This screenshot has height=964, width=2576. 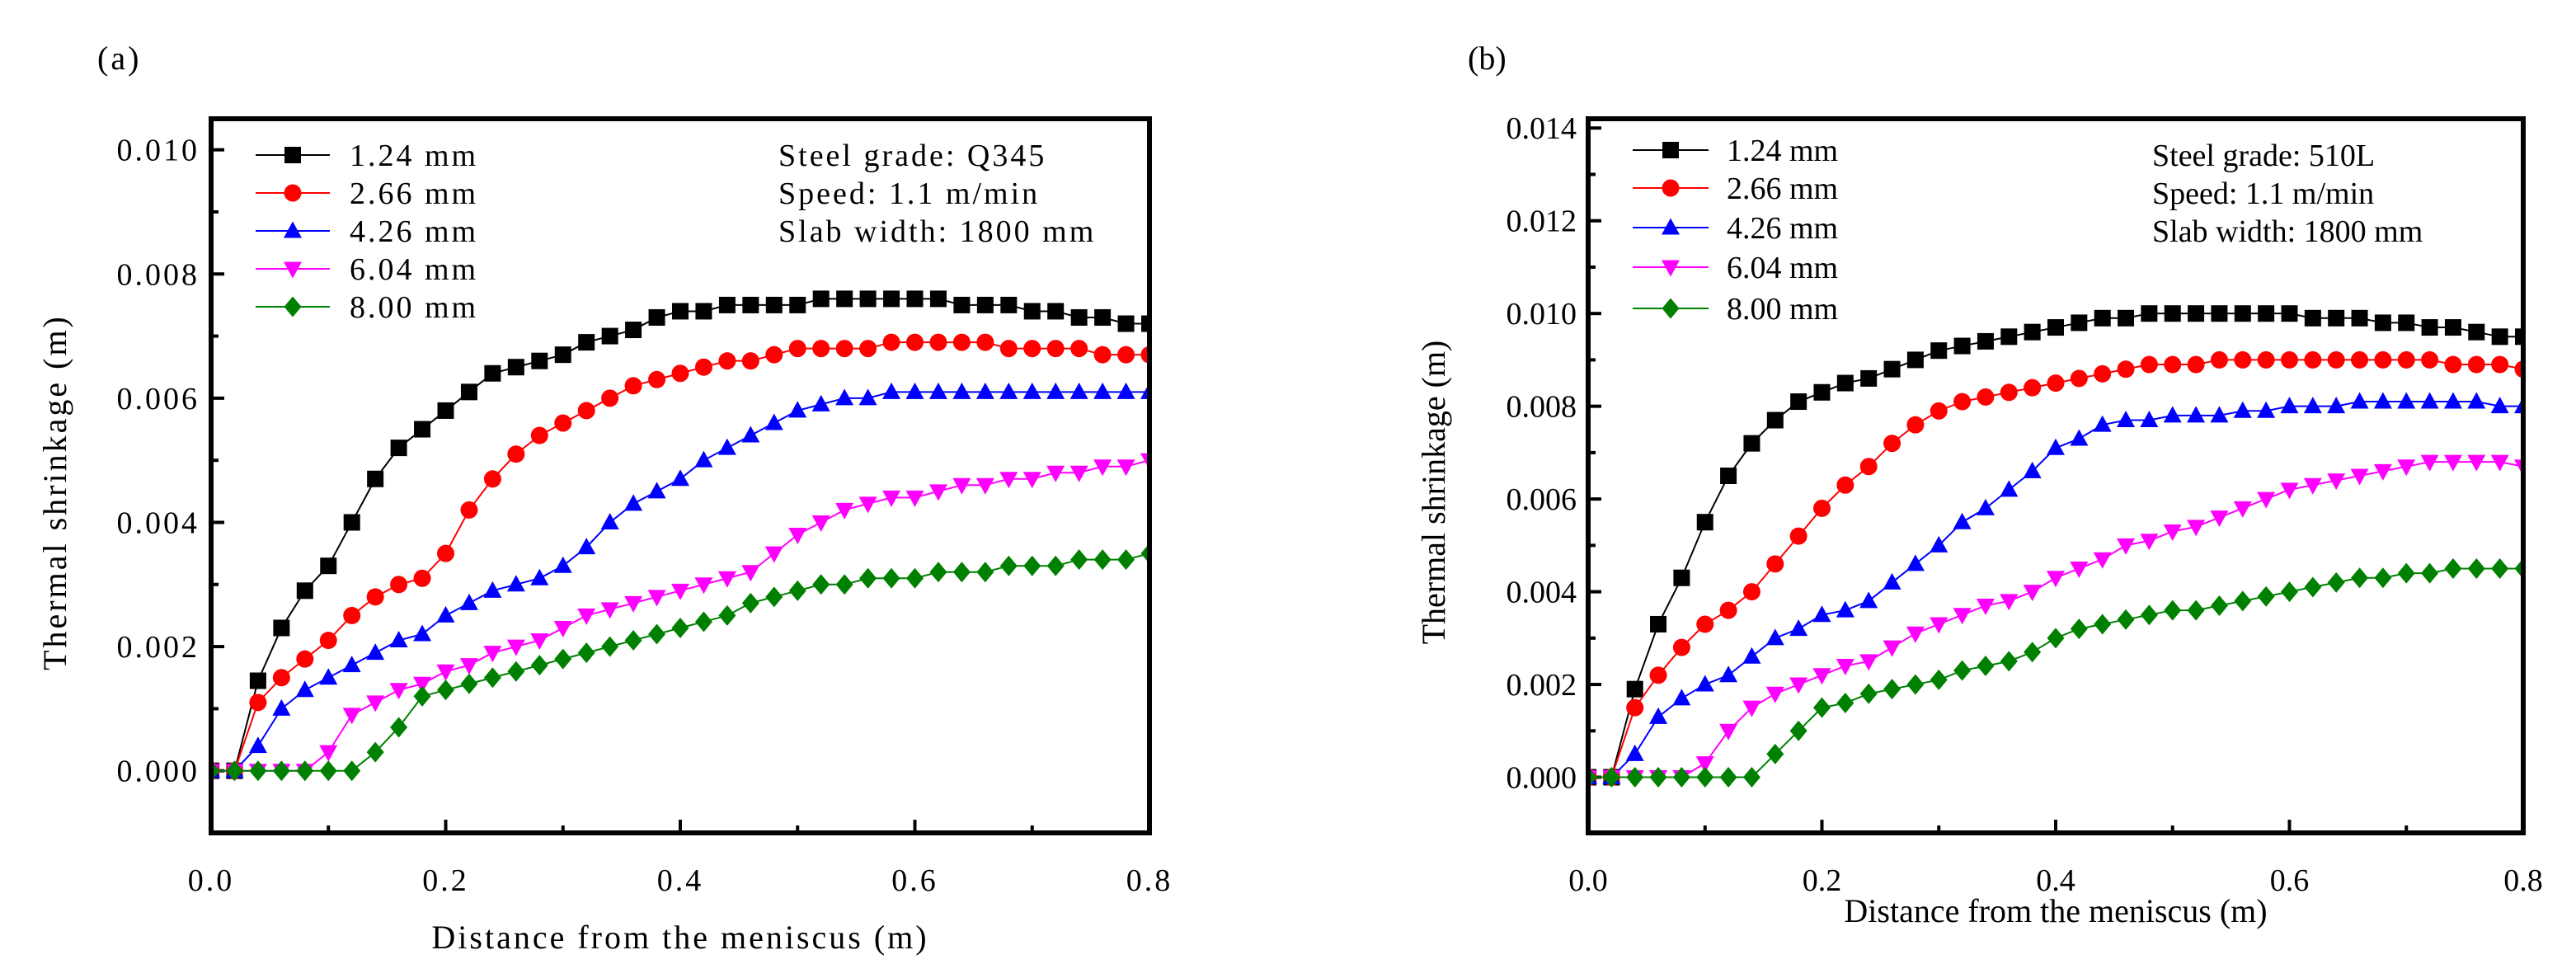 I want to click on y-tick-label: 0.006, so click(x=158, y=399).